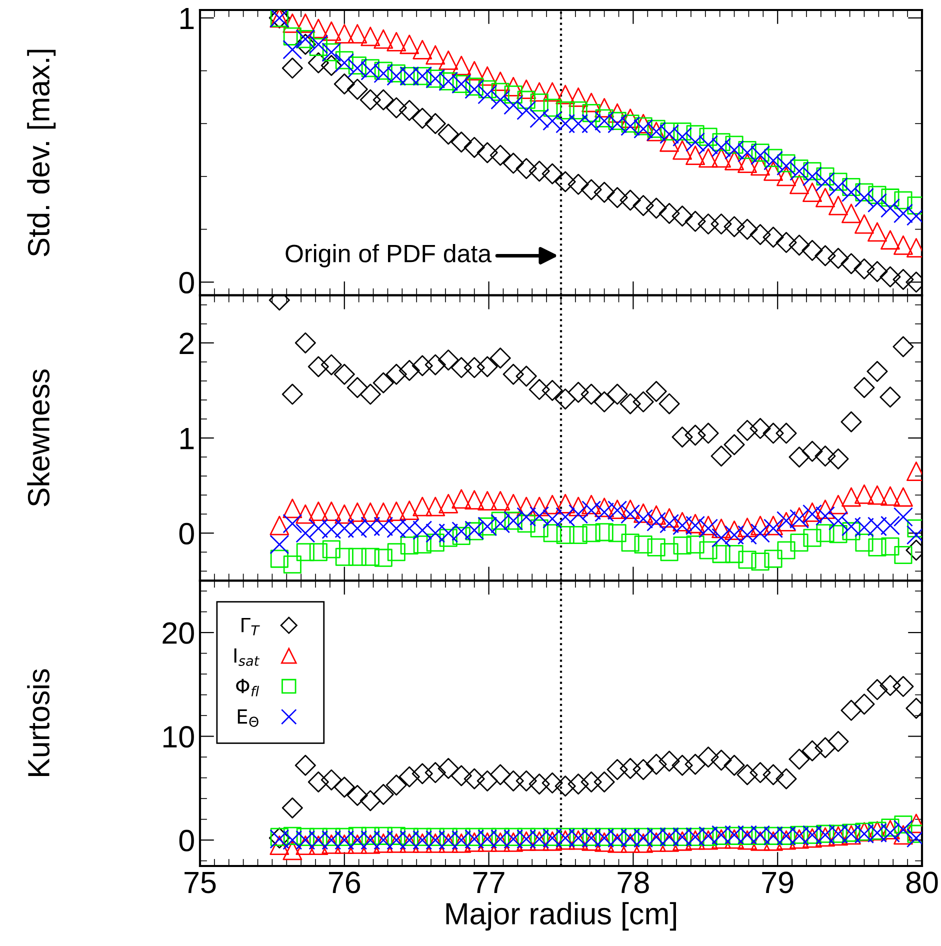  Describe the element at coordinates (251, 627) in the screenshot. I see `legend-label: Γ$_{T}$` at that location.